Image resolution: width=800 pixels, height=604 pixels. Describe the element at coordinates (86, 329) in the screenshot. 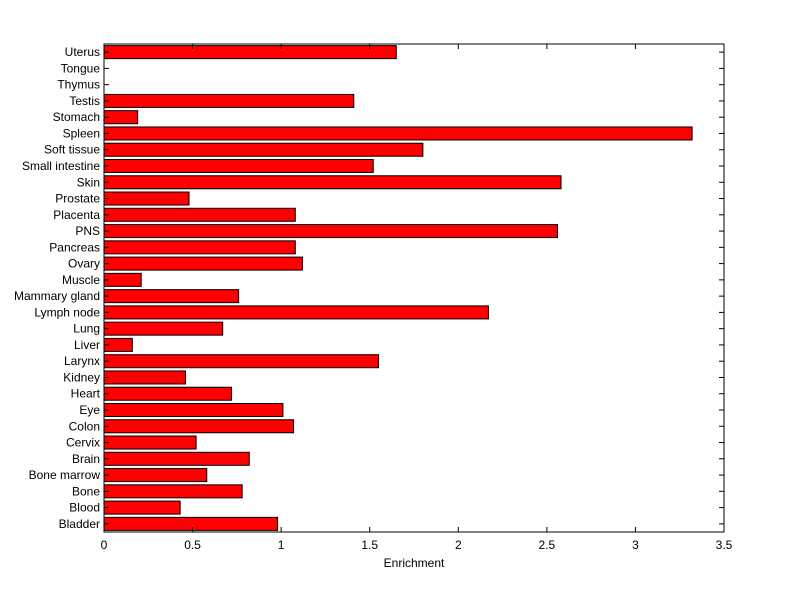

I see `y-tick-label: Lung` at that location.